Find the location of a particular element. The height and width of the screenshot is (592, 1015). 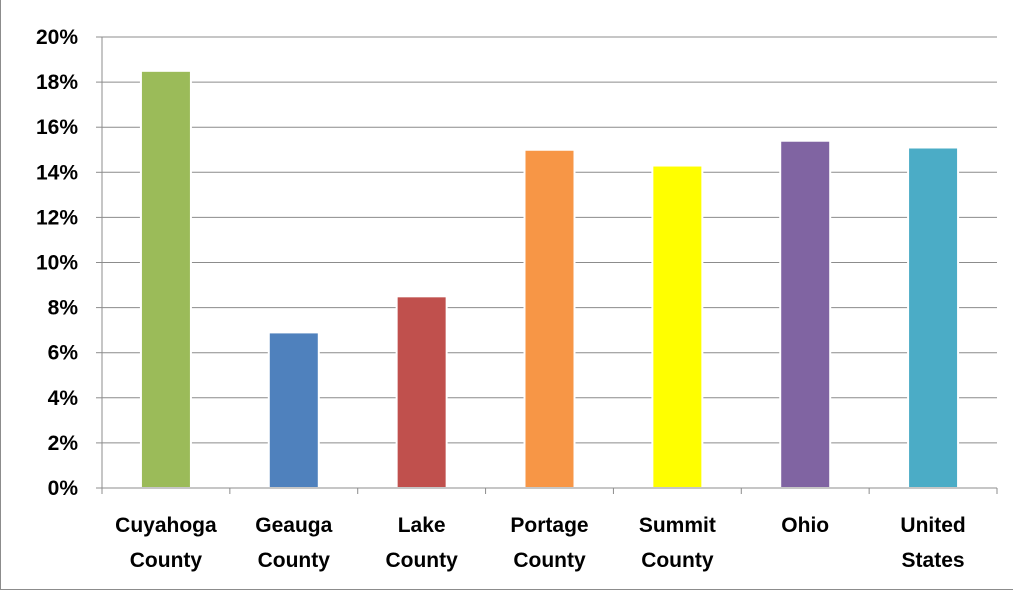

y-tick-label: 18% is located at coordinates (57, 82).